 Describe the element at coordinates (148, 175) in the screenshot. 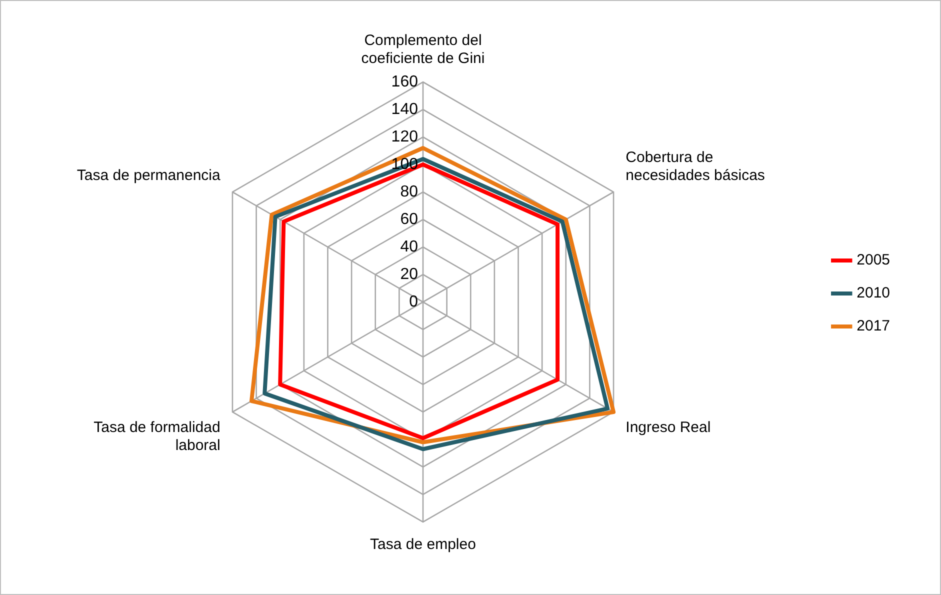

I see `spoke-label: Tasa de permanencia` at that location.